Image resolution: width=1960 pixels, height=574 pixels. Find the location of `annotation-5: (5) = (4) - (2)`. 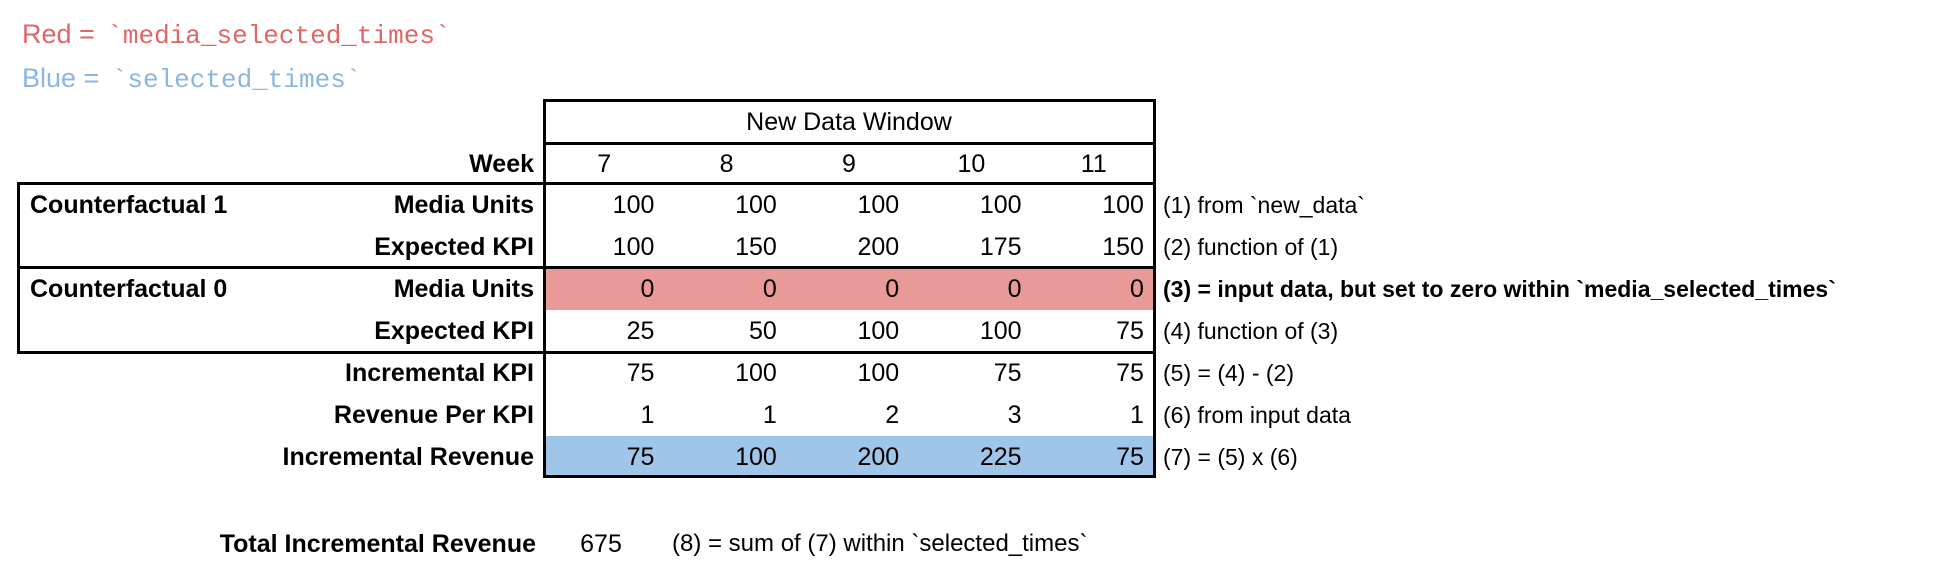

annotation-5: (5) = (4) - (2) is located at coordinates (1228, 373).